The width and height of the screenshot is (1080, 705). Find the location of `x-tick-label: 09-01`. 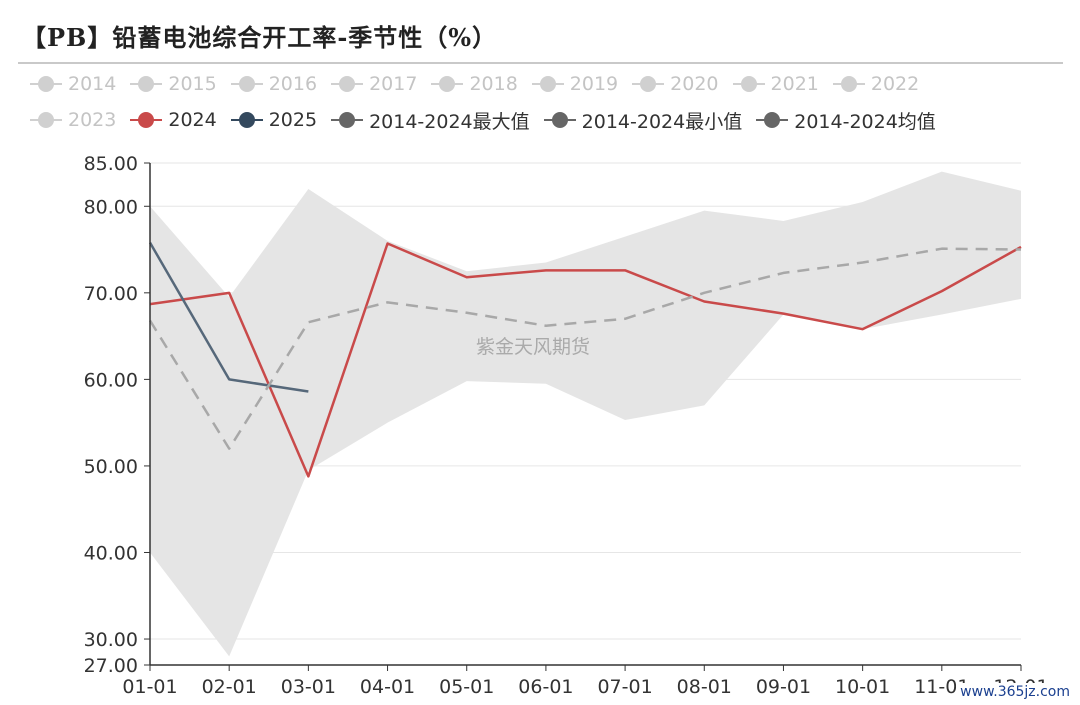

x-tick-label: 09-01 is located at coordinates (783, 687).